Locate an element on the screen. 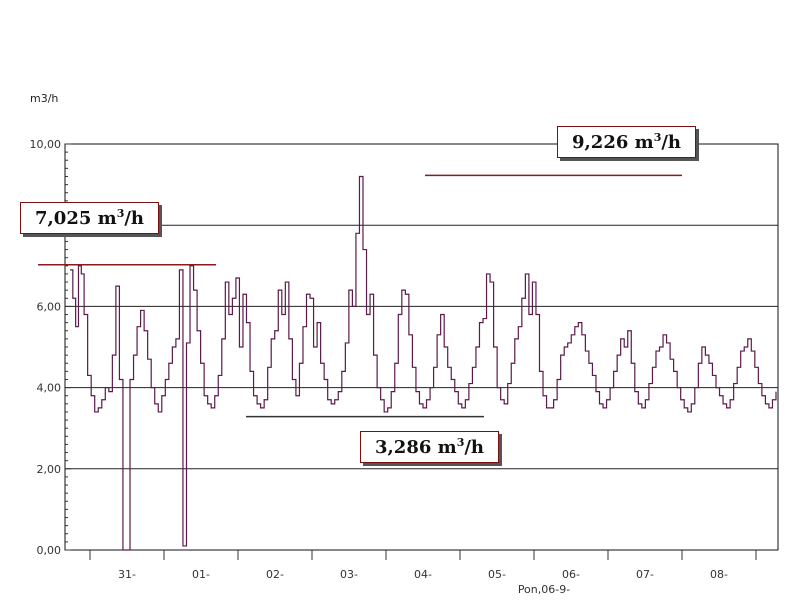 This screenshot has width=800, height=600. x-sub-label: Pon,06-9- is located at coordinates (544, 589).